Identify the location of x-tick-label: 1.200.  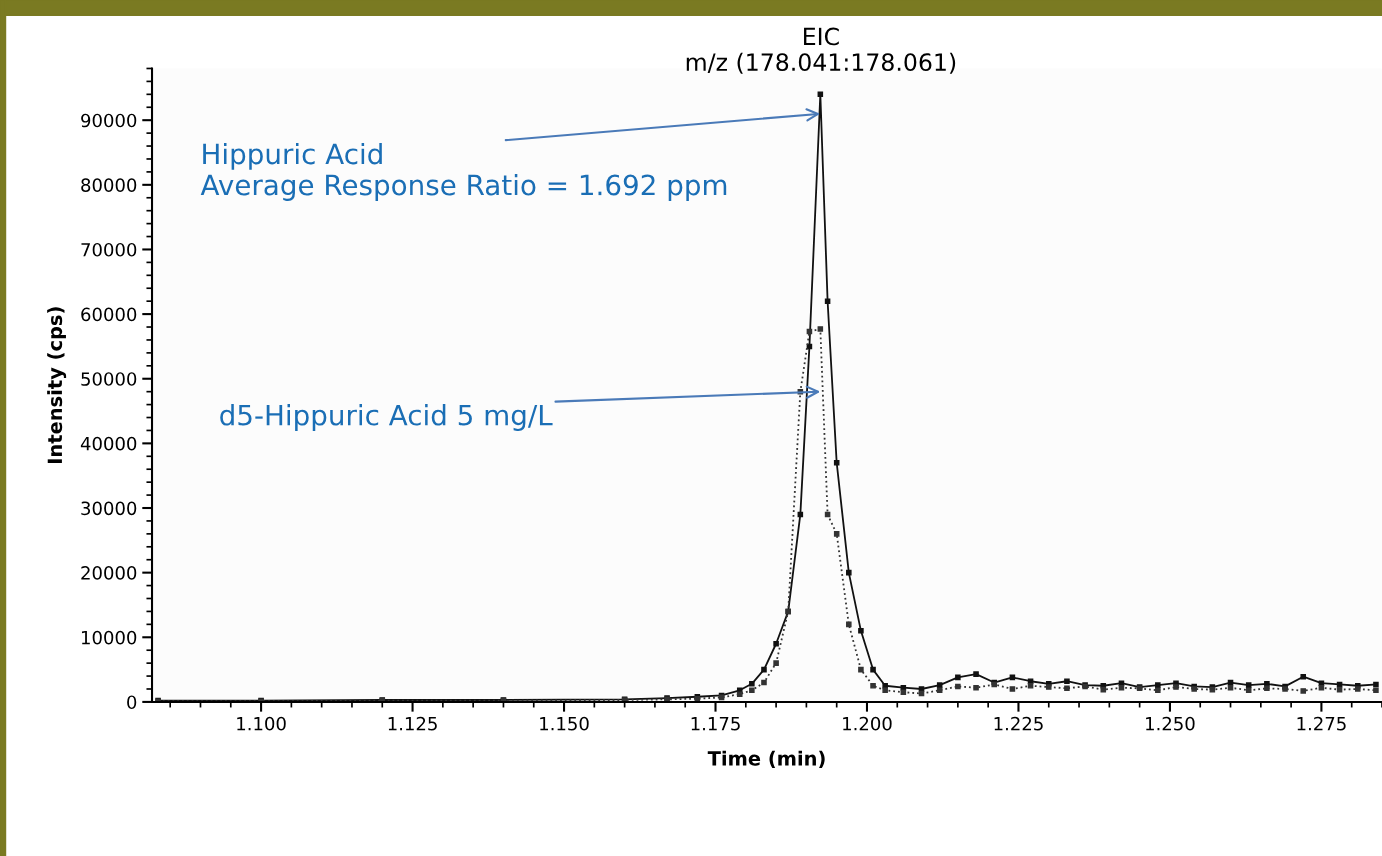
(867, 723).